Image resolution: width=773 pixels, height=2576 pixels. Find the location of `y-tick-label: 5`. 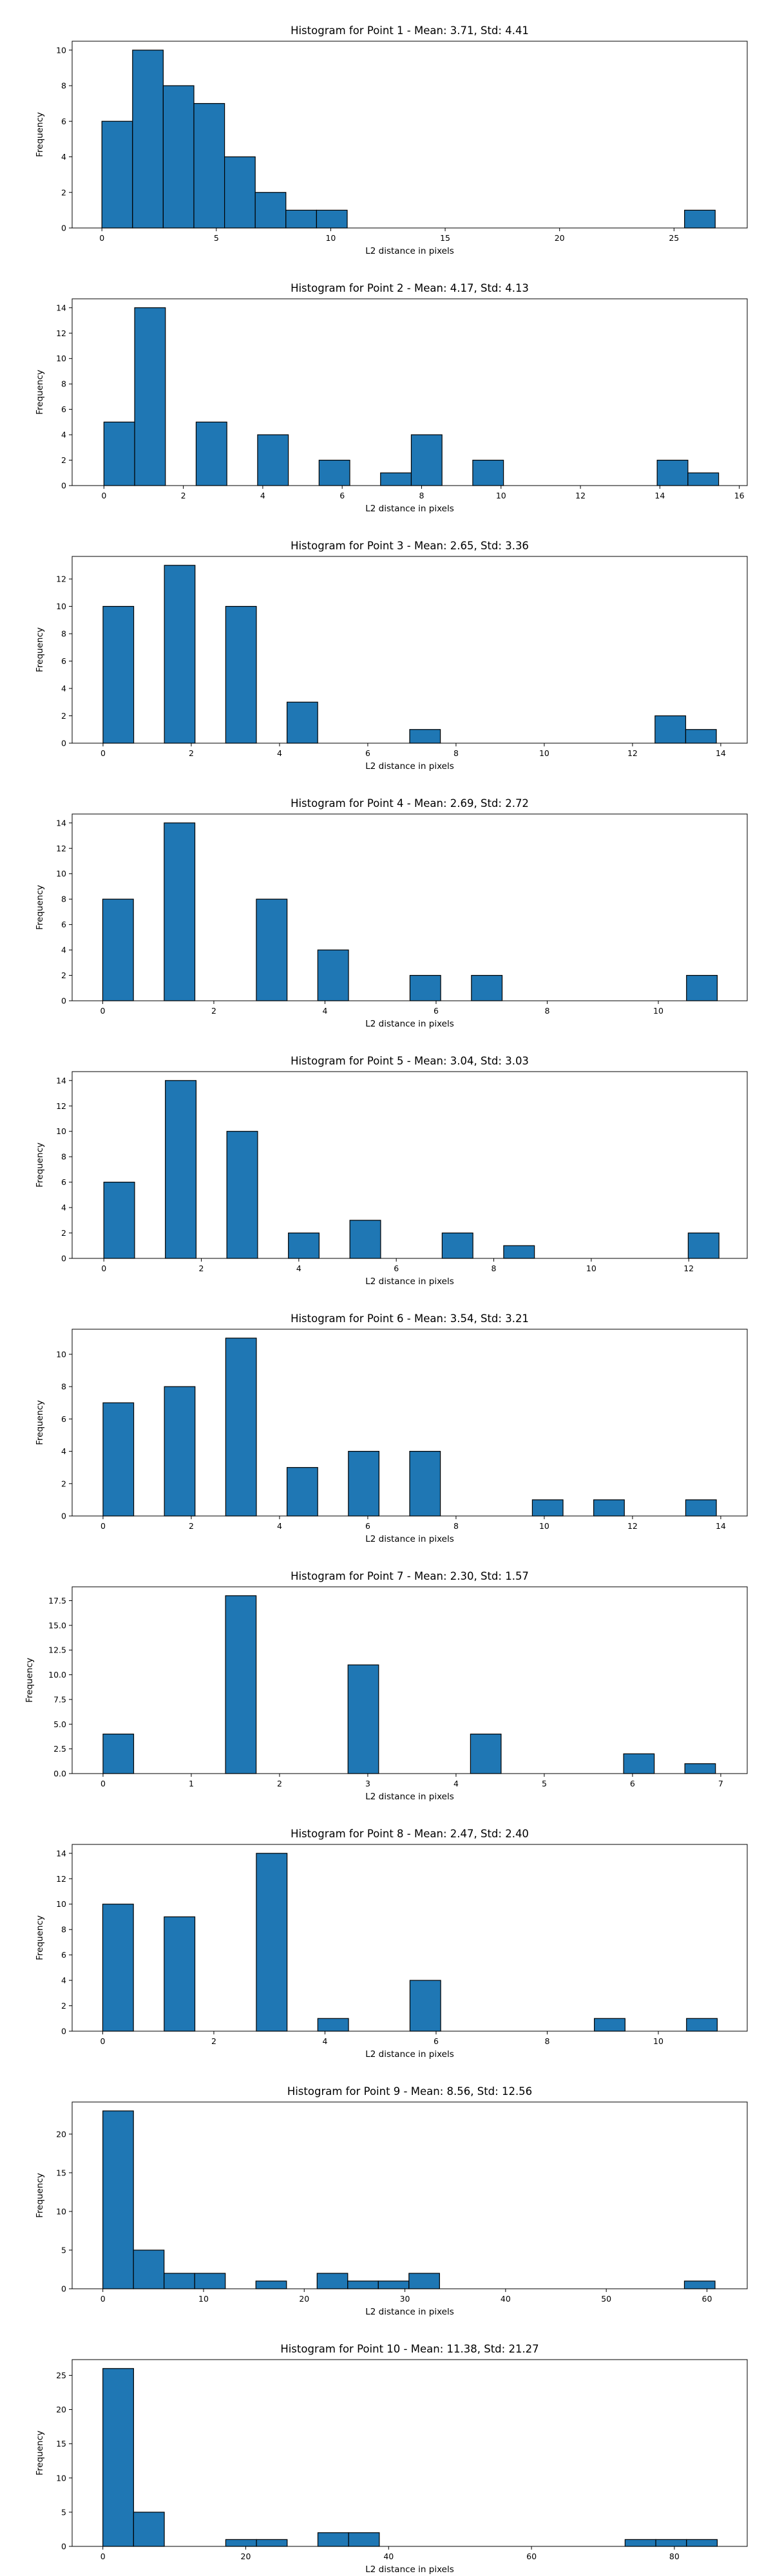

y-tick-label: 5 is located at coordinates (63, 2512).